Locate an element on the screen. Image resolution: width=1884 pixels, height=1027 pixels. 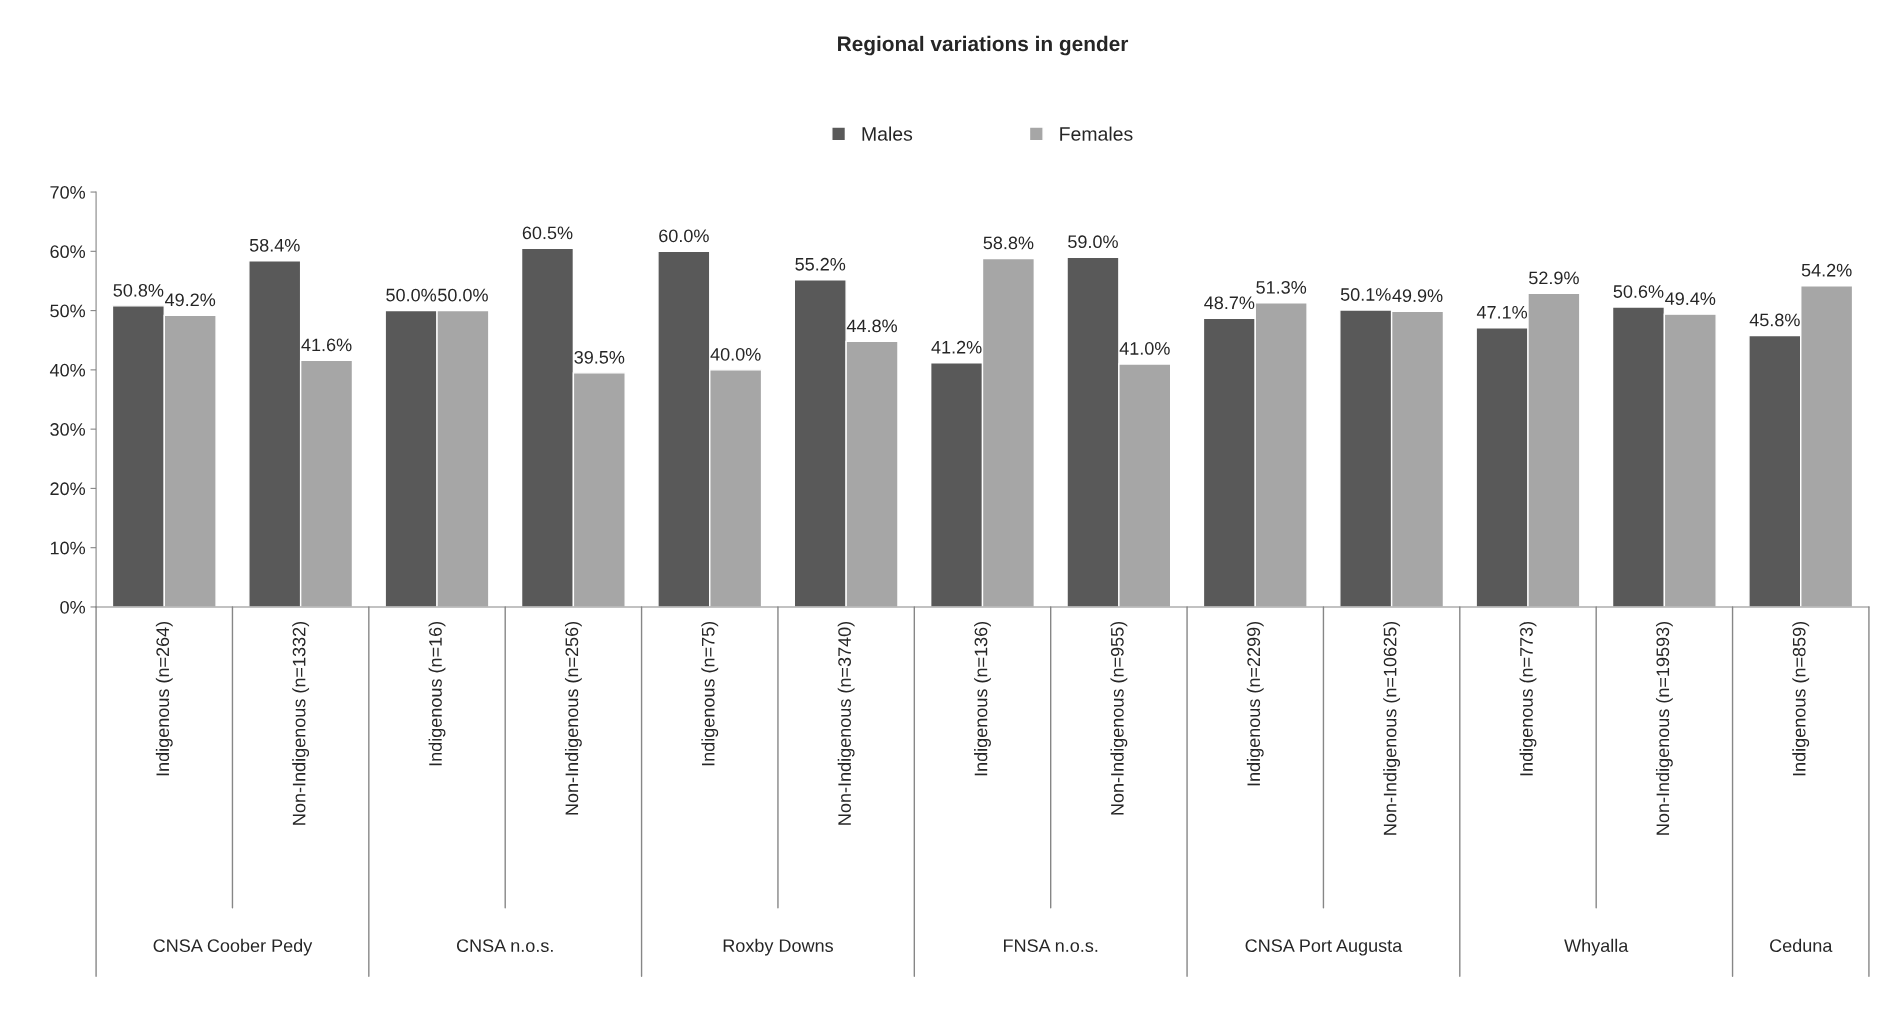
data-label: 55.2% is located at coordinates (820, 264).